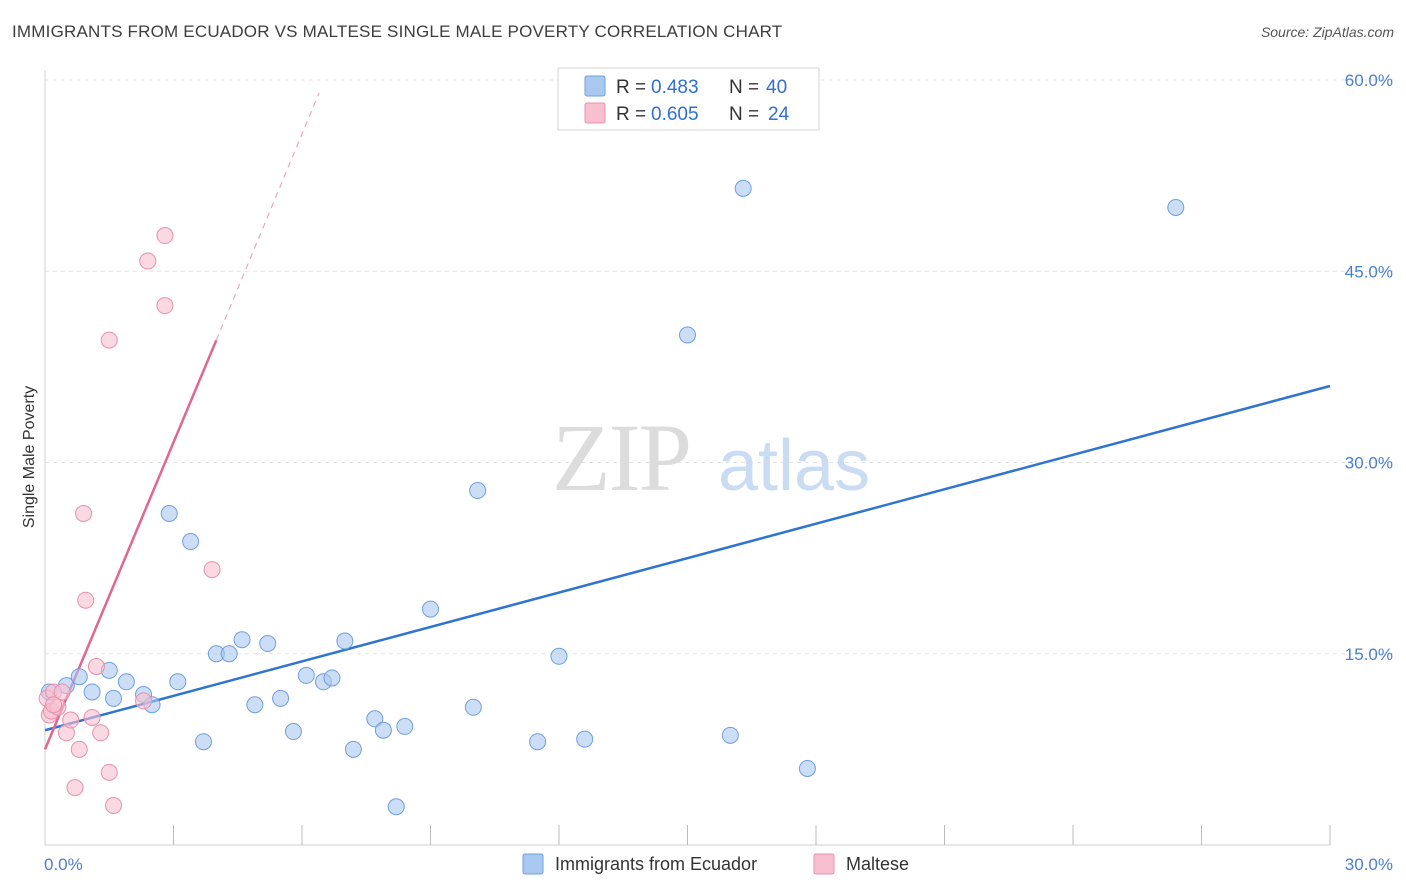 This screenshot has width=1406, height=892. What do you see at coordinates (1369, 654) in the screenshot?
I see `y-tick-label: 15.0%` at bounding box center [1369, 654].